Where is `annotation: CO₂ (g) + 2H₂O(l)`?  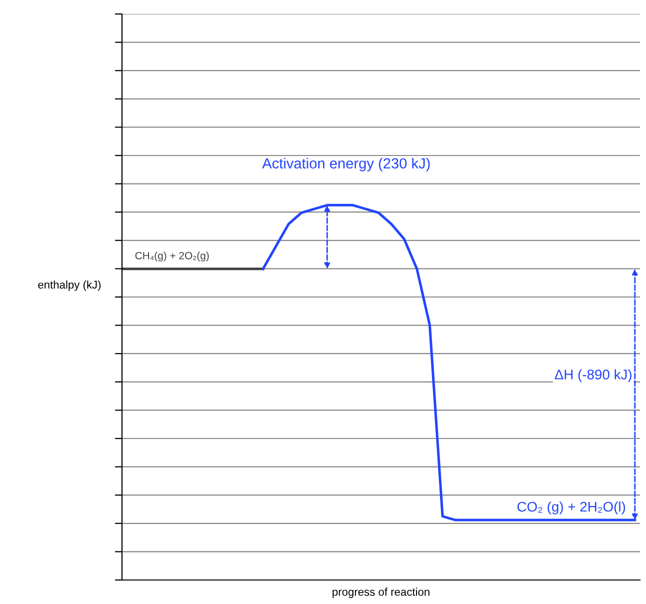 annotation: CO₂ (g) + 2H₂O(l) is located at coordinates (571, 507).